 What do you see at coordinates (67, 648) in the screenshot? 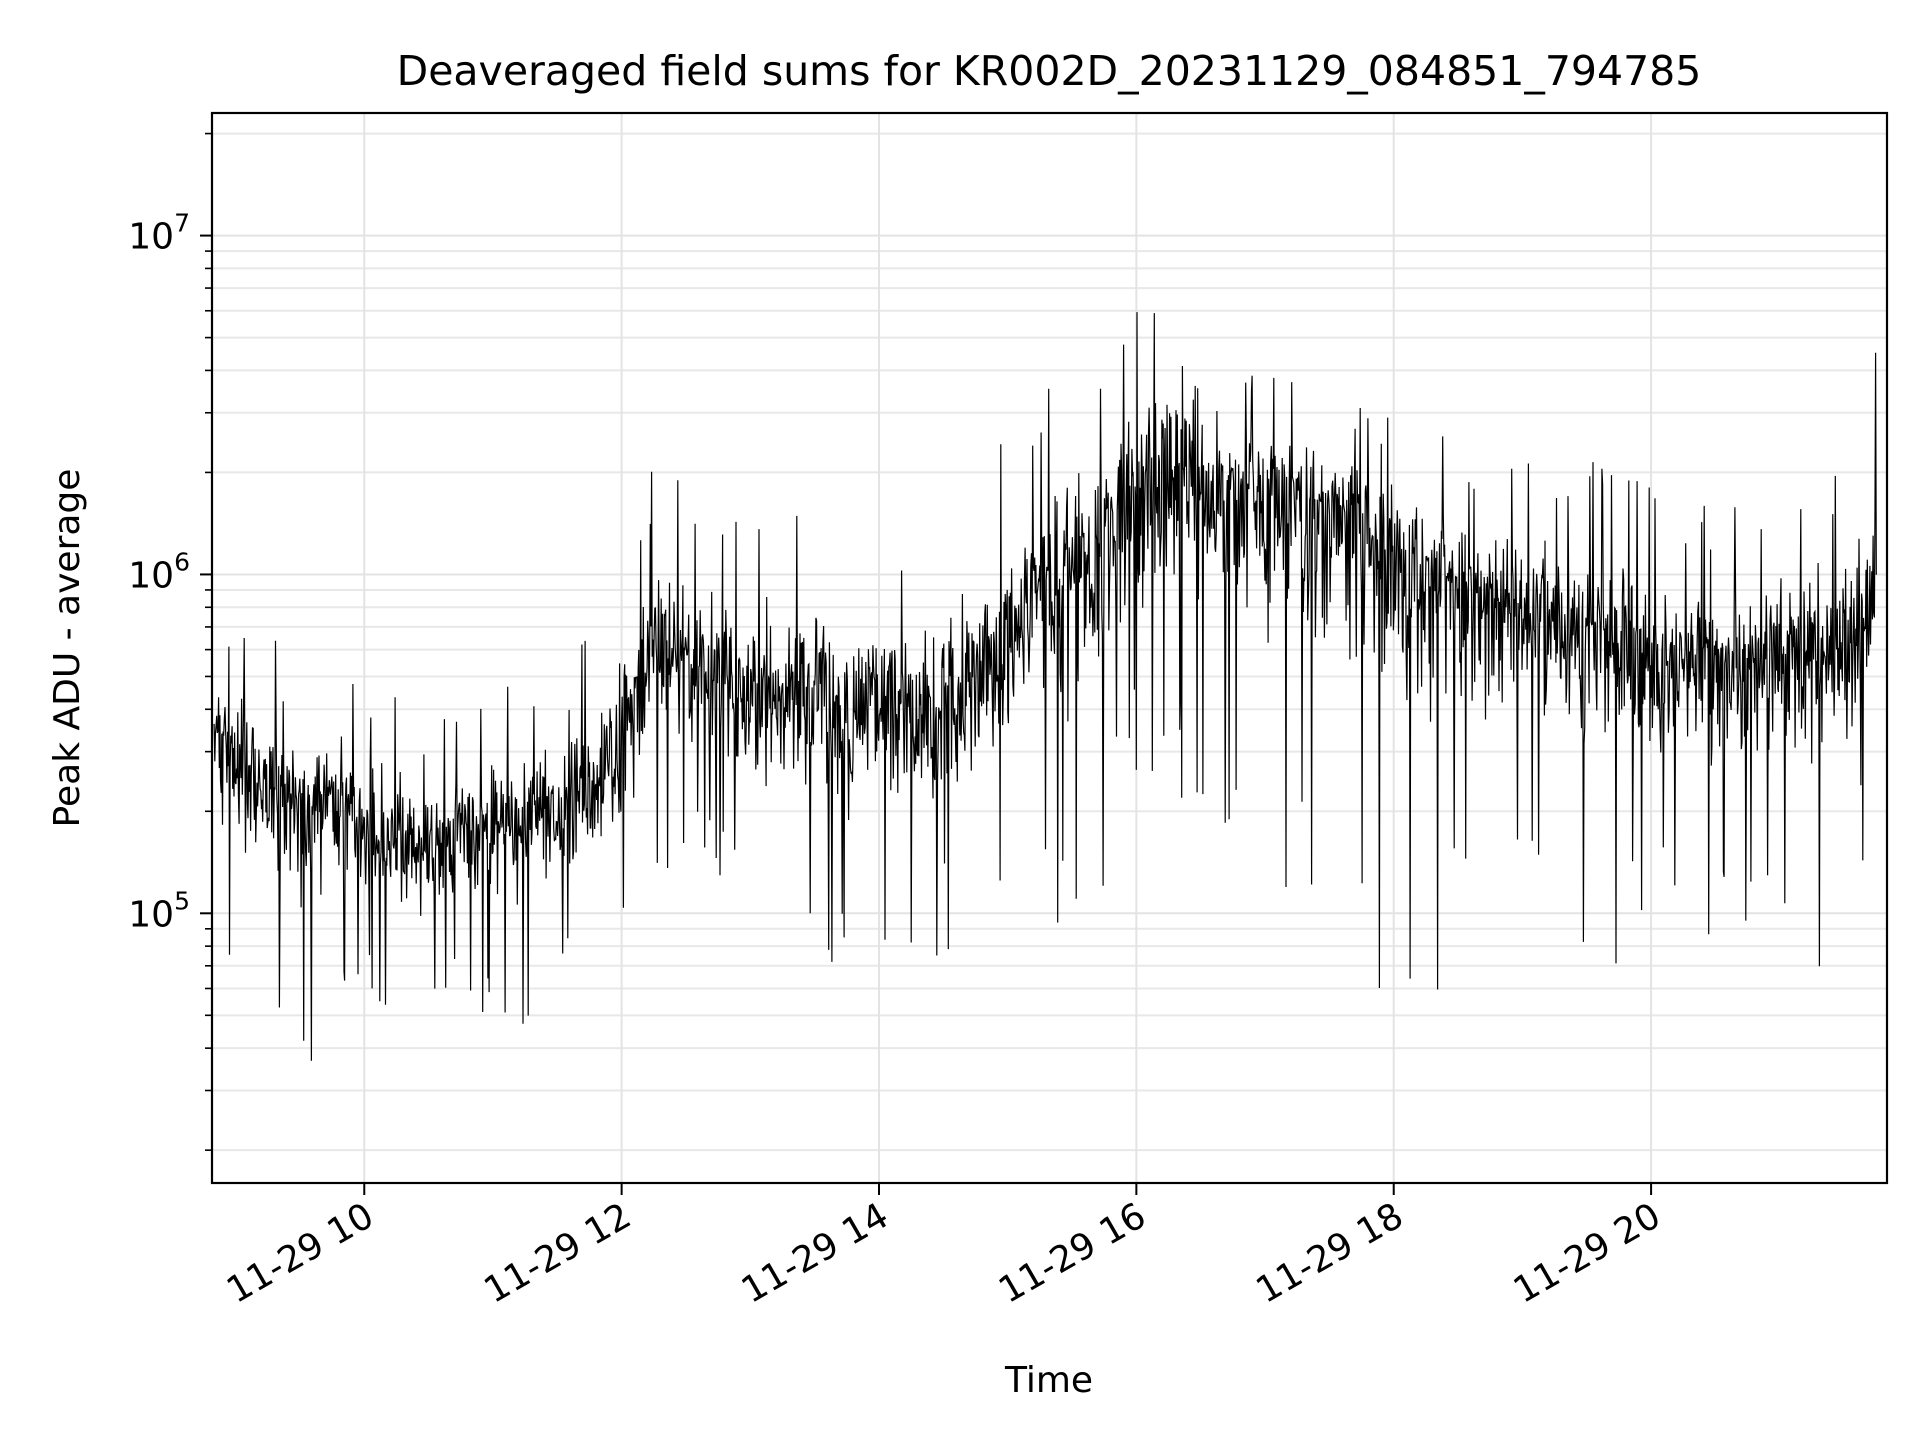
I see `y-axis-label: Peak ADU - average` at bounding box center [67, 648].